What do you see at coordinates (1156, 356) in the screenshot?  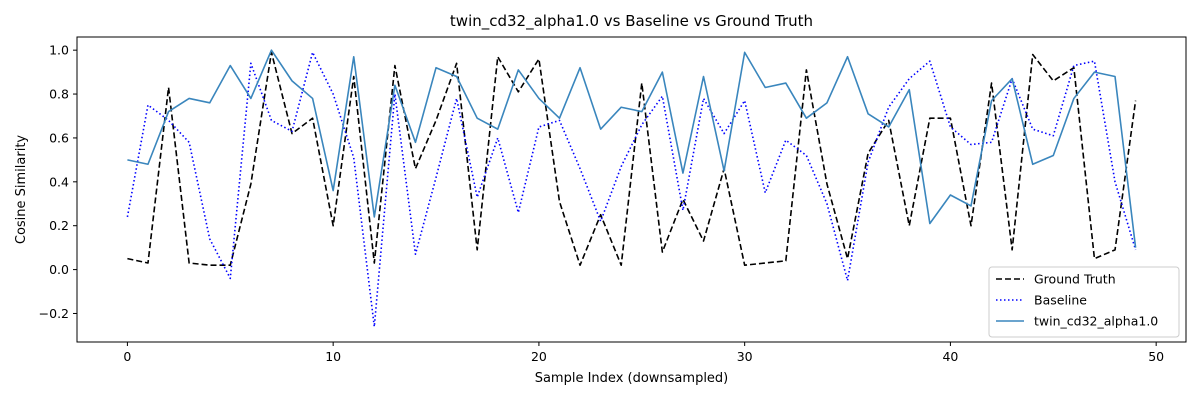 I see `x-tick-label: 50` at bounding box center [1156, 356].